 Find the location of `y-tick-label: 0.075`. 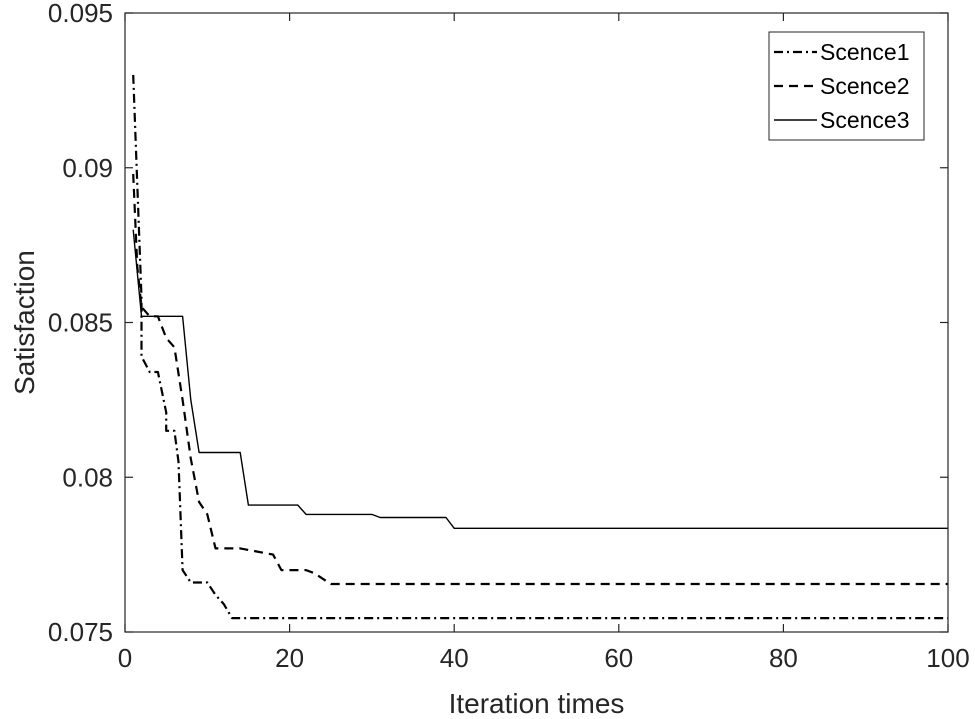

y-tick-label: 0.075 is located at coordinates (80, 632).